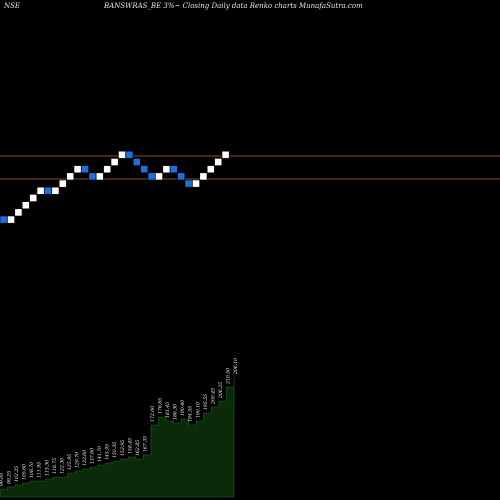  What do you see at coordinates (17, 474) in the screenshot?
I see `volume-label-3: 102.25` at bounding box center [17, 474].